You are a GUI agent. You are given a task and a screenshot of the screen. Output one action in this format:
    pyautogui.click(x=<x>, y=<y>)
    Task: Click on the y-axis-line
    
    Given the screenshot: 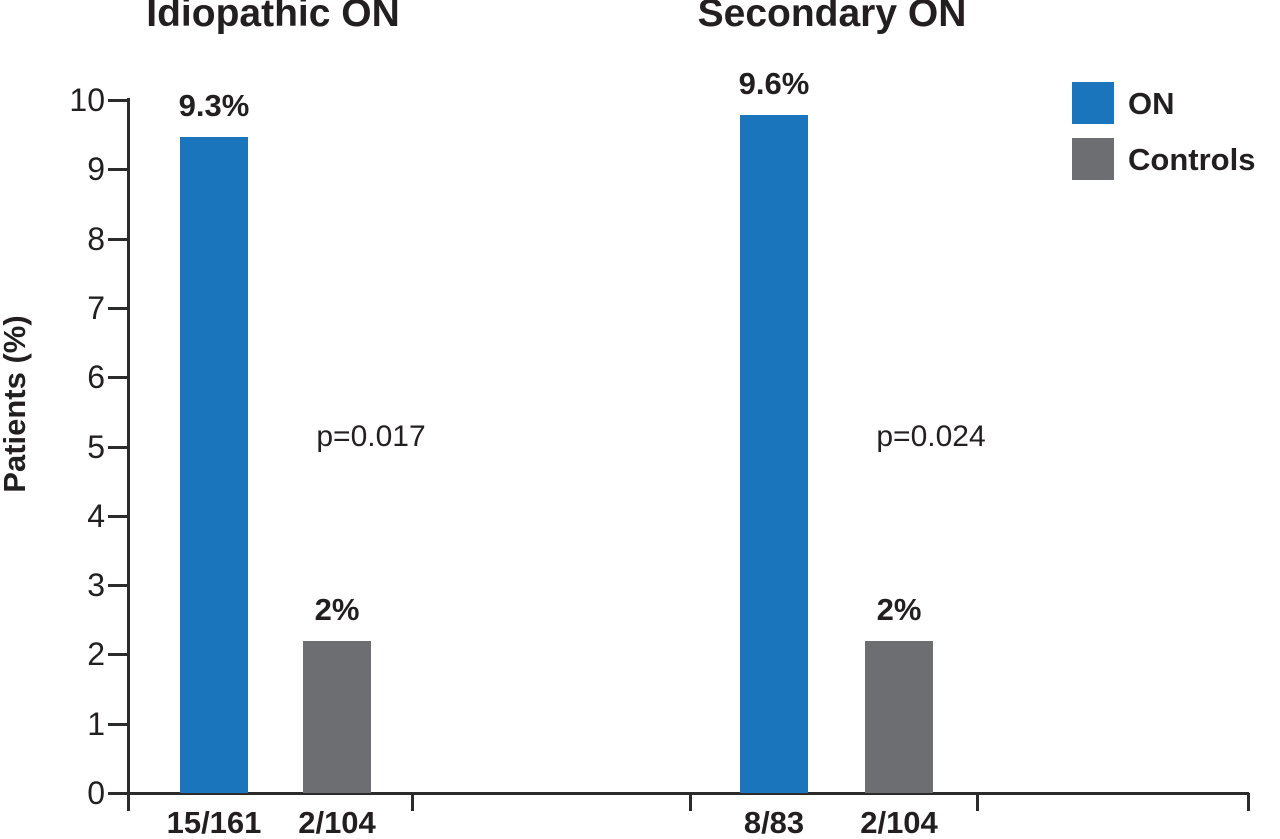 What is the action you would take?
    pyautogui.click(x=128, y=454)
    